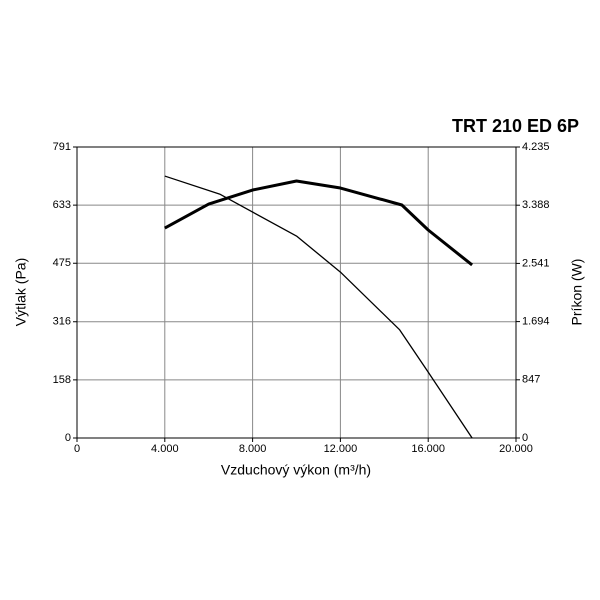  What do you see at coordinates (62, 147) in the screenshot?
I see `y-tick-label: 791` at bounding box center [62, 147].